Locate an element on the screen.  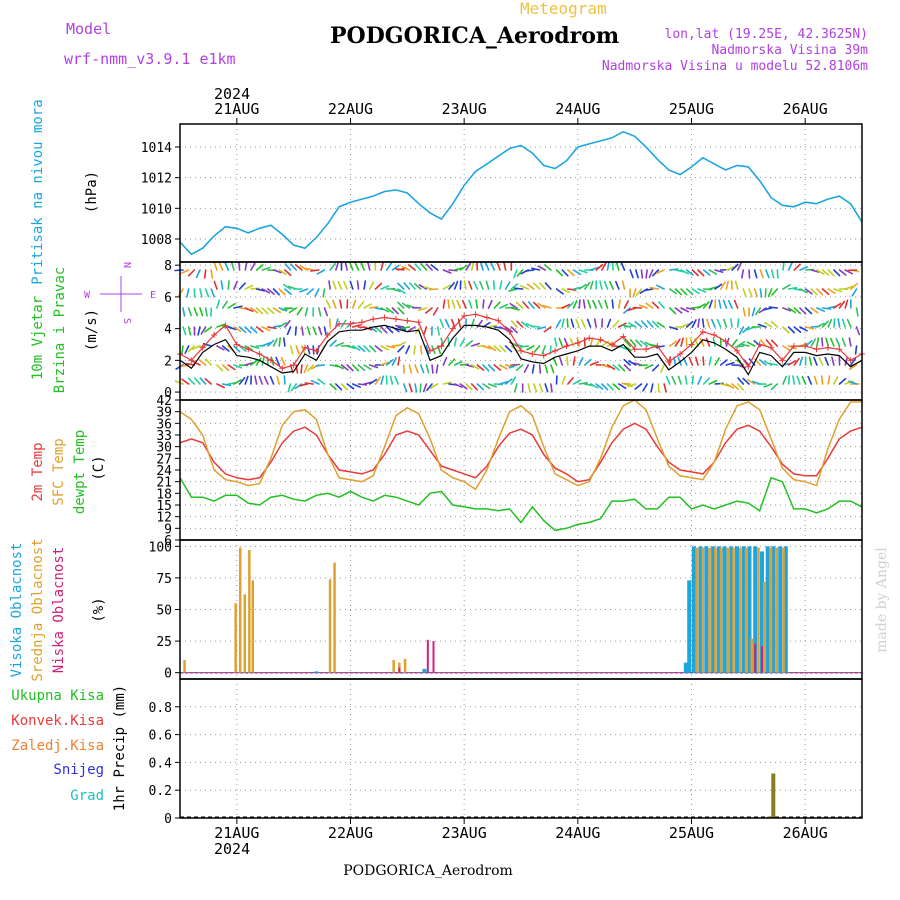
precip-frame is located at coordinates (521, 748).